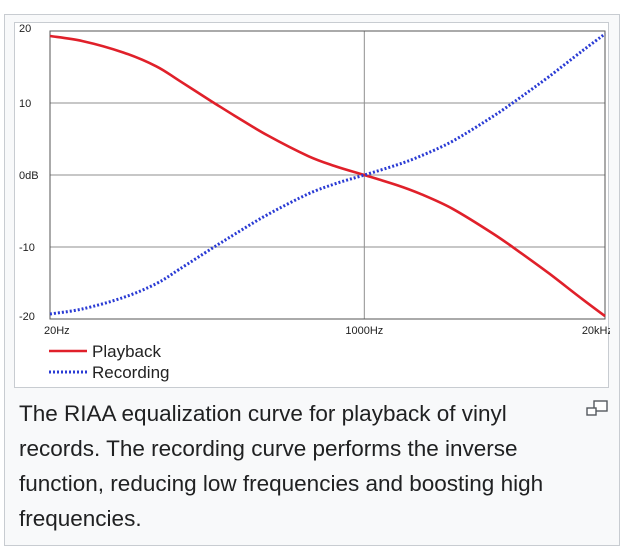 The image size is (628, 554). Describe the element at coordinates (364, 331) in the screenshot. I see `x-tick-label: 1000Hz` at that location.